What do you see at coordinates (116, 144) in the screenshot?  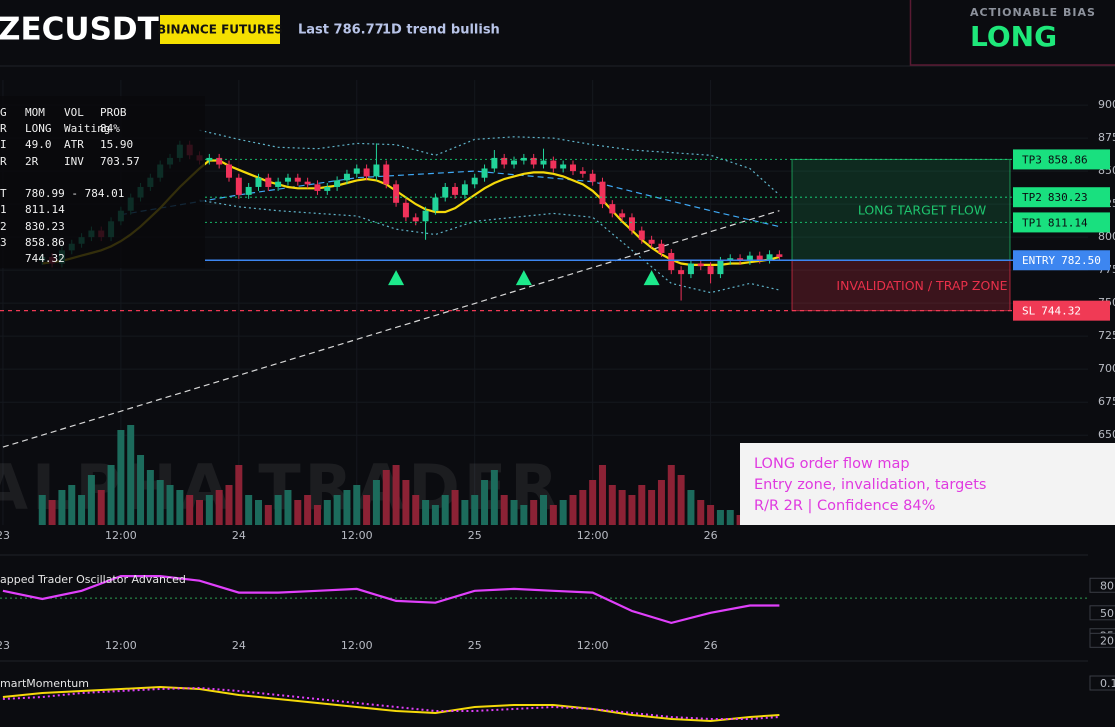 I see `info-cell: 15.90` at bounding box center [116, 144].